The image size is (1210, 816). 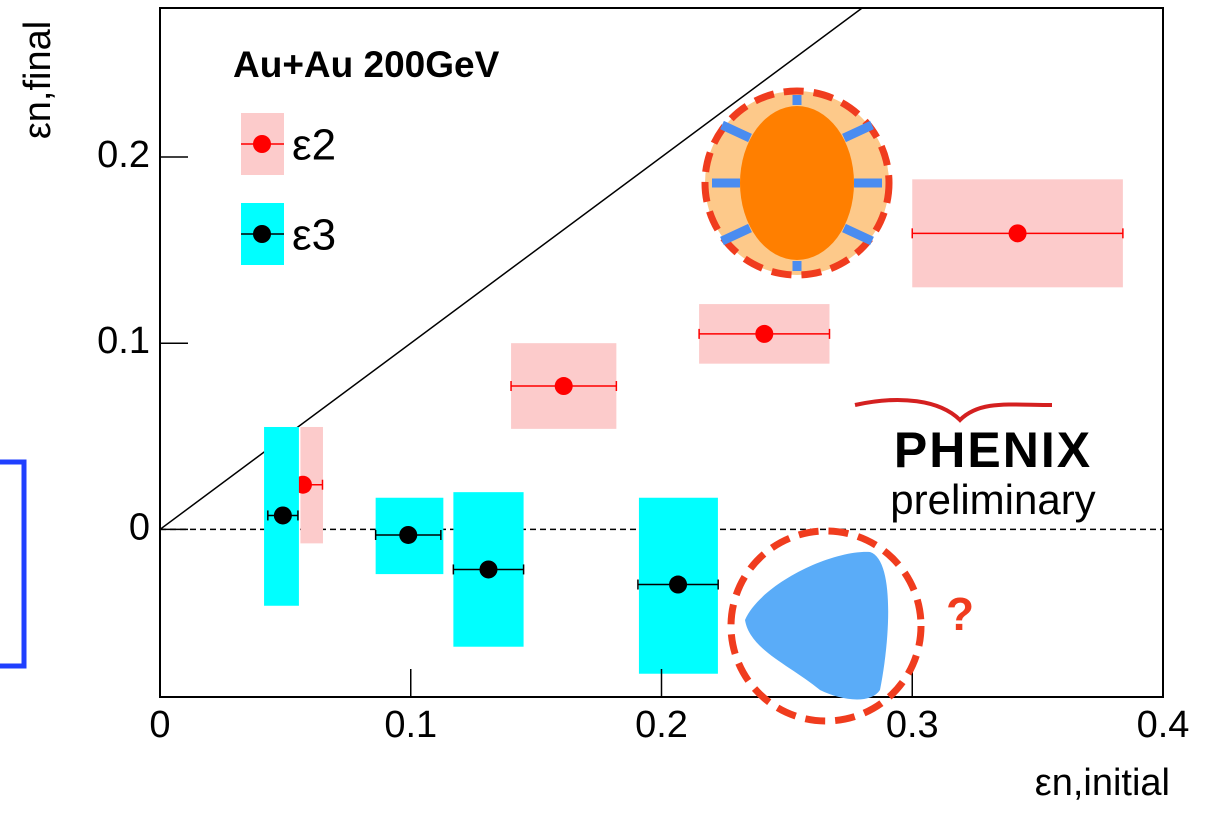 I want to click on x-tick-label: 0, so click(x=159, y=725).